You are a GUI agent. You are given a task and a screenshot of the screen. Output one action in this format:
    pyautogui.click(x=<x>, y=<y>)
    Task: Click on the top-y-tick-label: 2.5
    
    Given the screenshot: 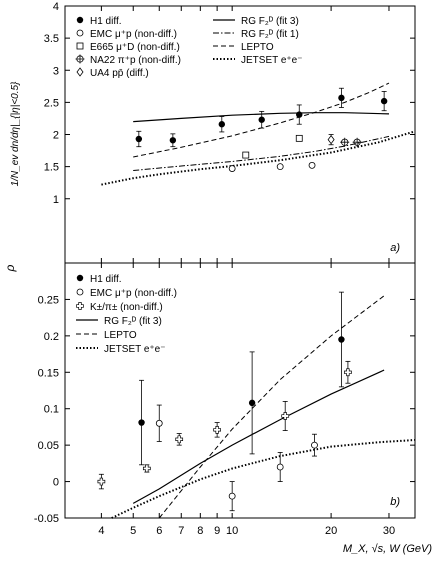 What is the action you would take?
    pyautogui.click(x=51, y=103)
    